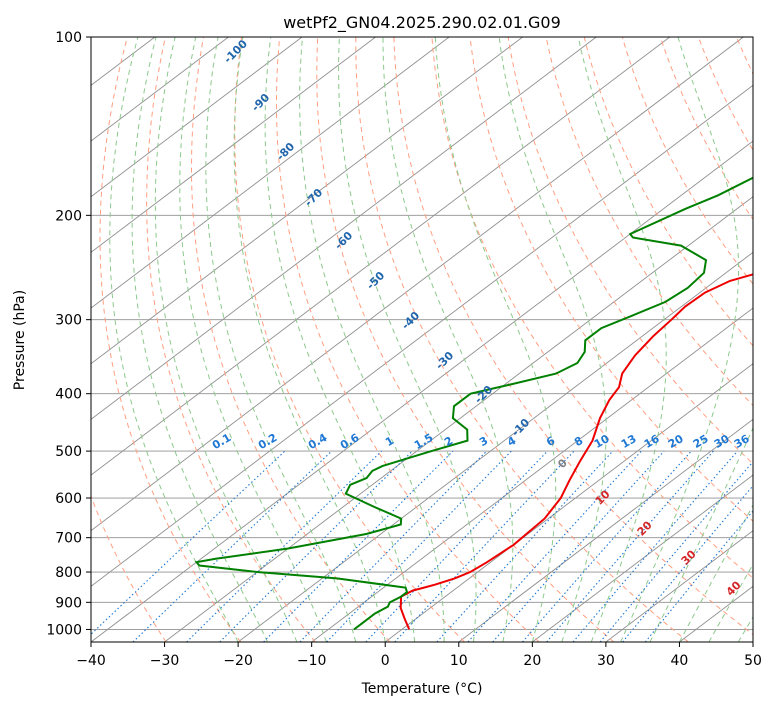 The height and width of the screenshot is (708, 775). Describe the element at coordinates (68, 38) in the screenshot. I see `y-tick-label: 100` at that location.